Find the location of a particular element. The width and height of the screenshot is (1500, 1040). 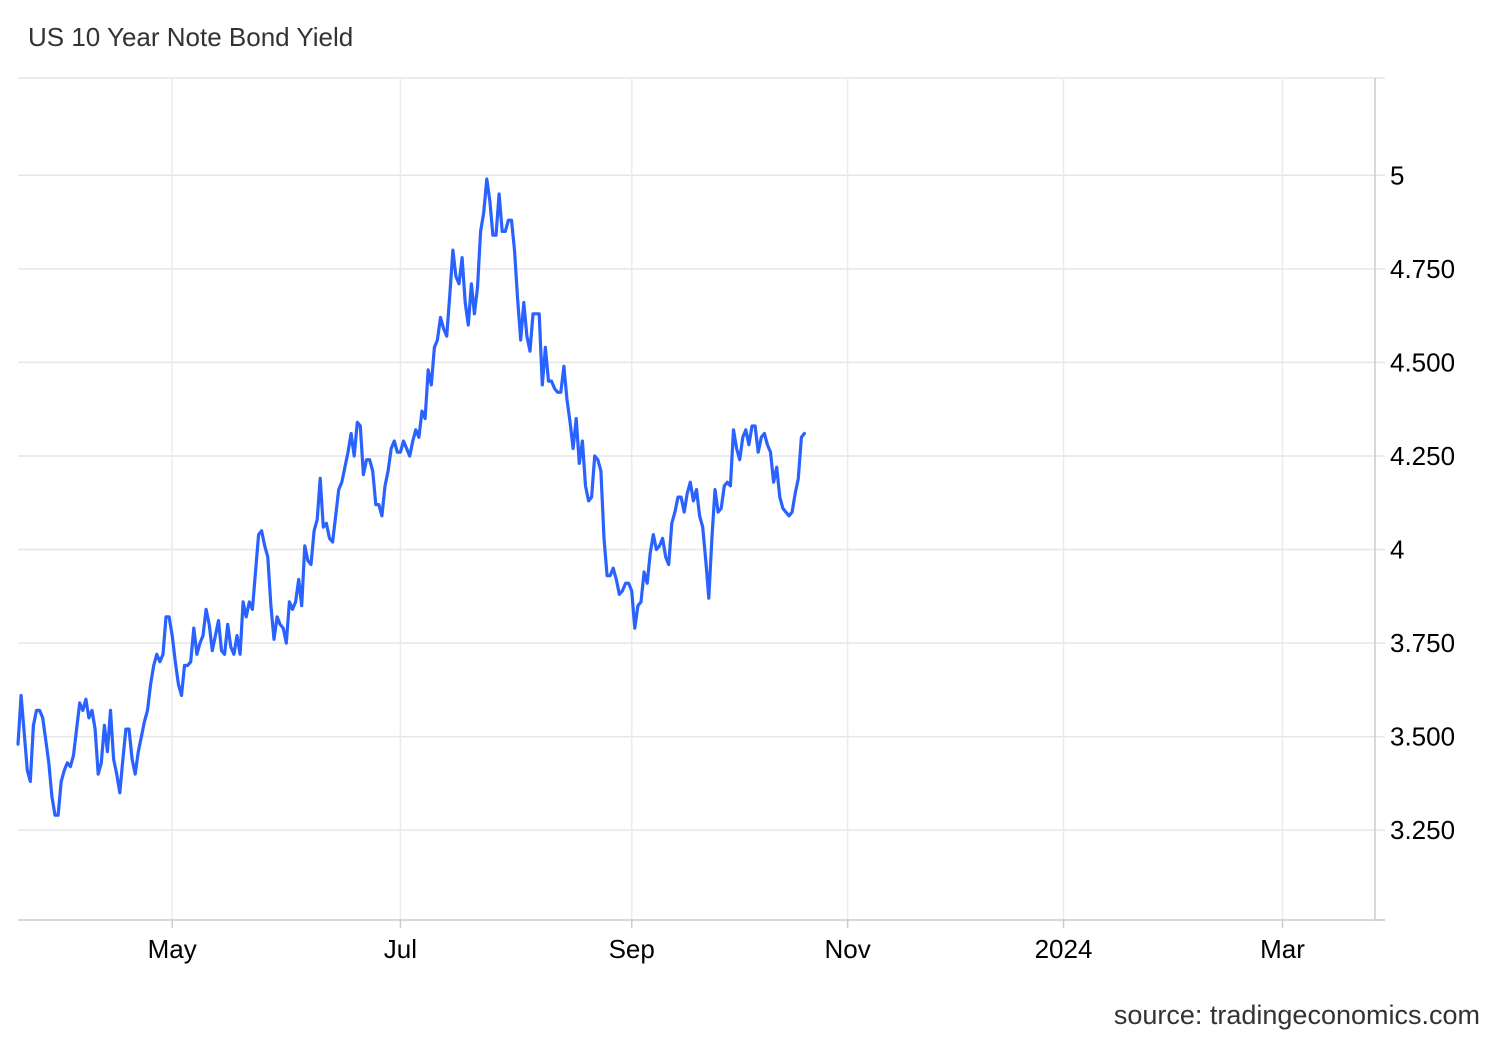

y-tick-label: 4.250 is located at coordinates (1422, 456).